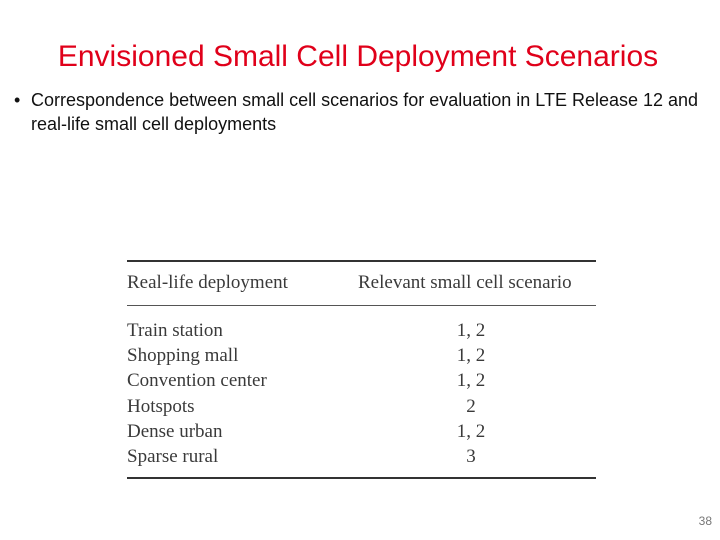 This screenshot has height=540, width=720. I want to click on table-row: Train station 1, 2, so click(361, 330).